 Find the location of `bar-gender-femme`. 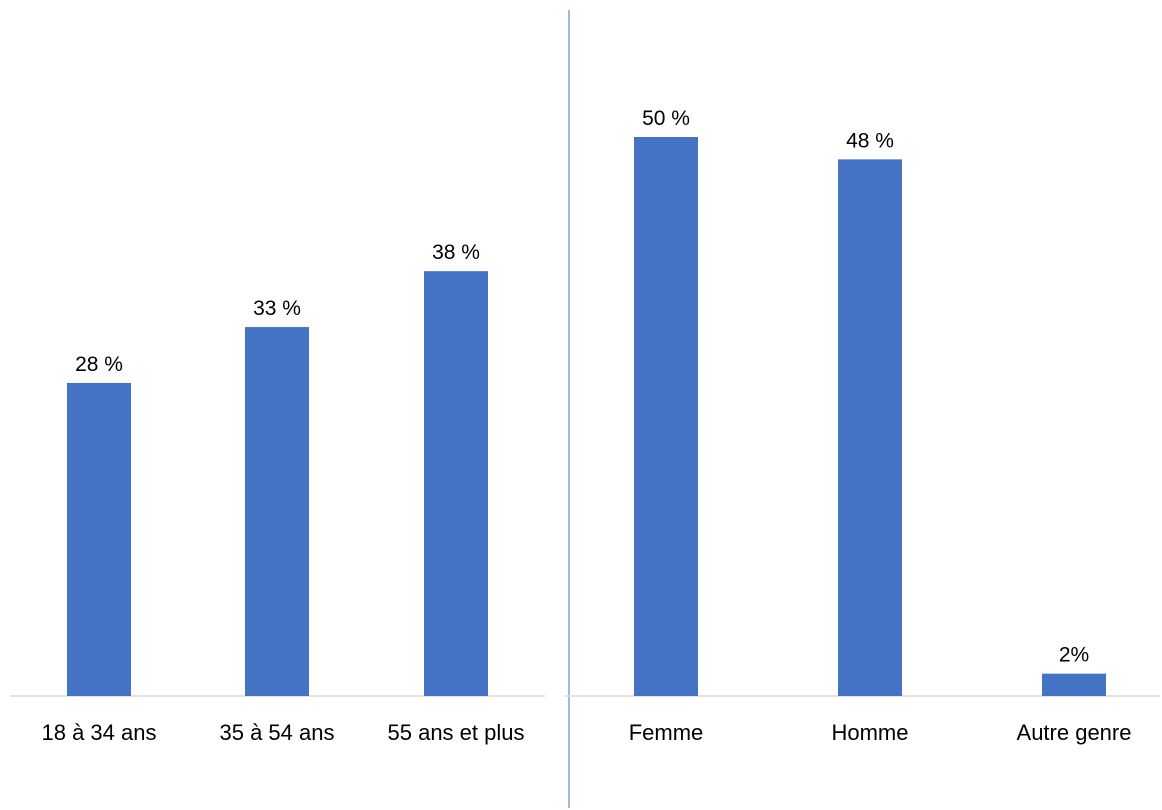

bar-gender-femme is located at coordinates (666, 416).